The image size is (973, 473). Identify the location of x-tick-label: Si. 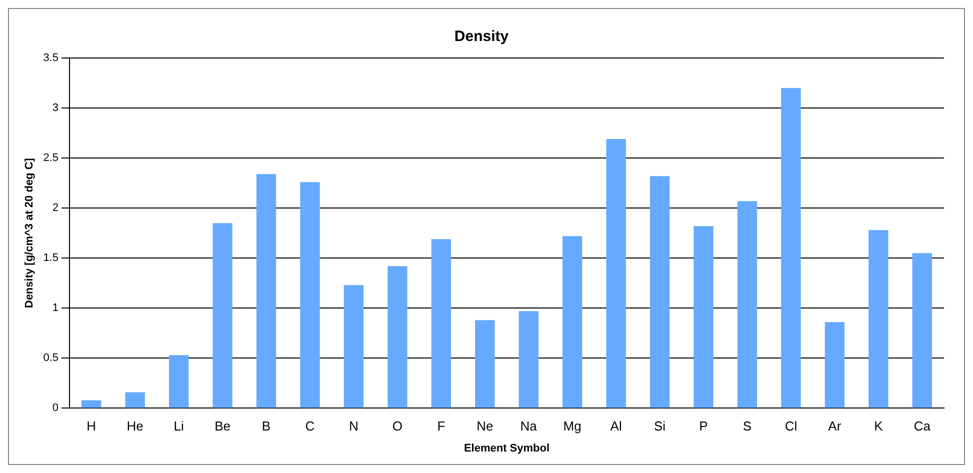
(660, 426).